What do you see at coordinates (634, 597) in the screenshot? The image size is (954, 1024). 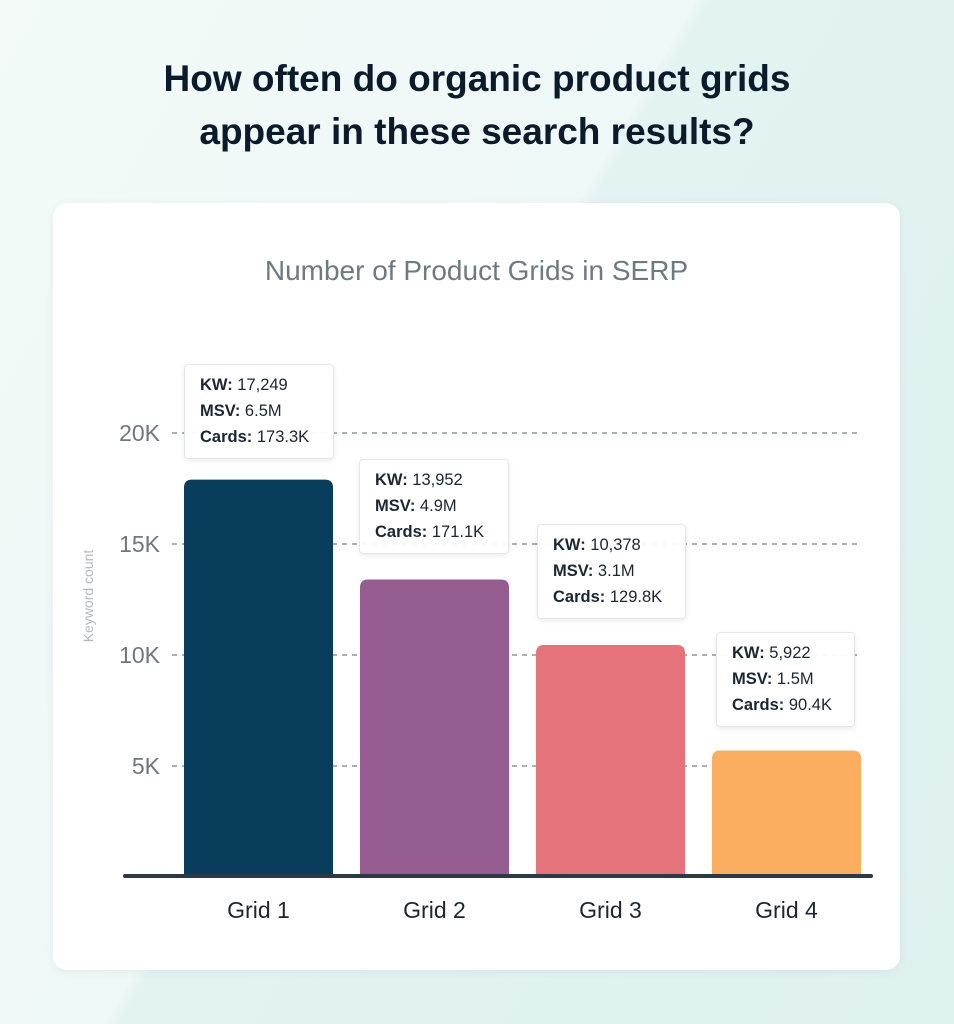 I see `tooltip-value: 129.8K` at bounding box center [634, 597].